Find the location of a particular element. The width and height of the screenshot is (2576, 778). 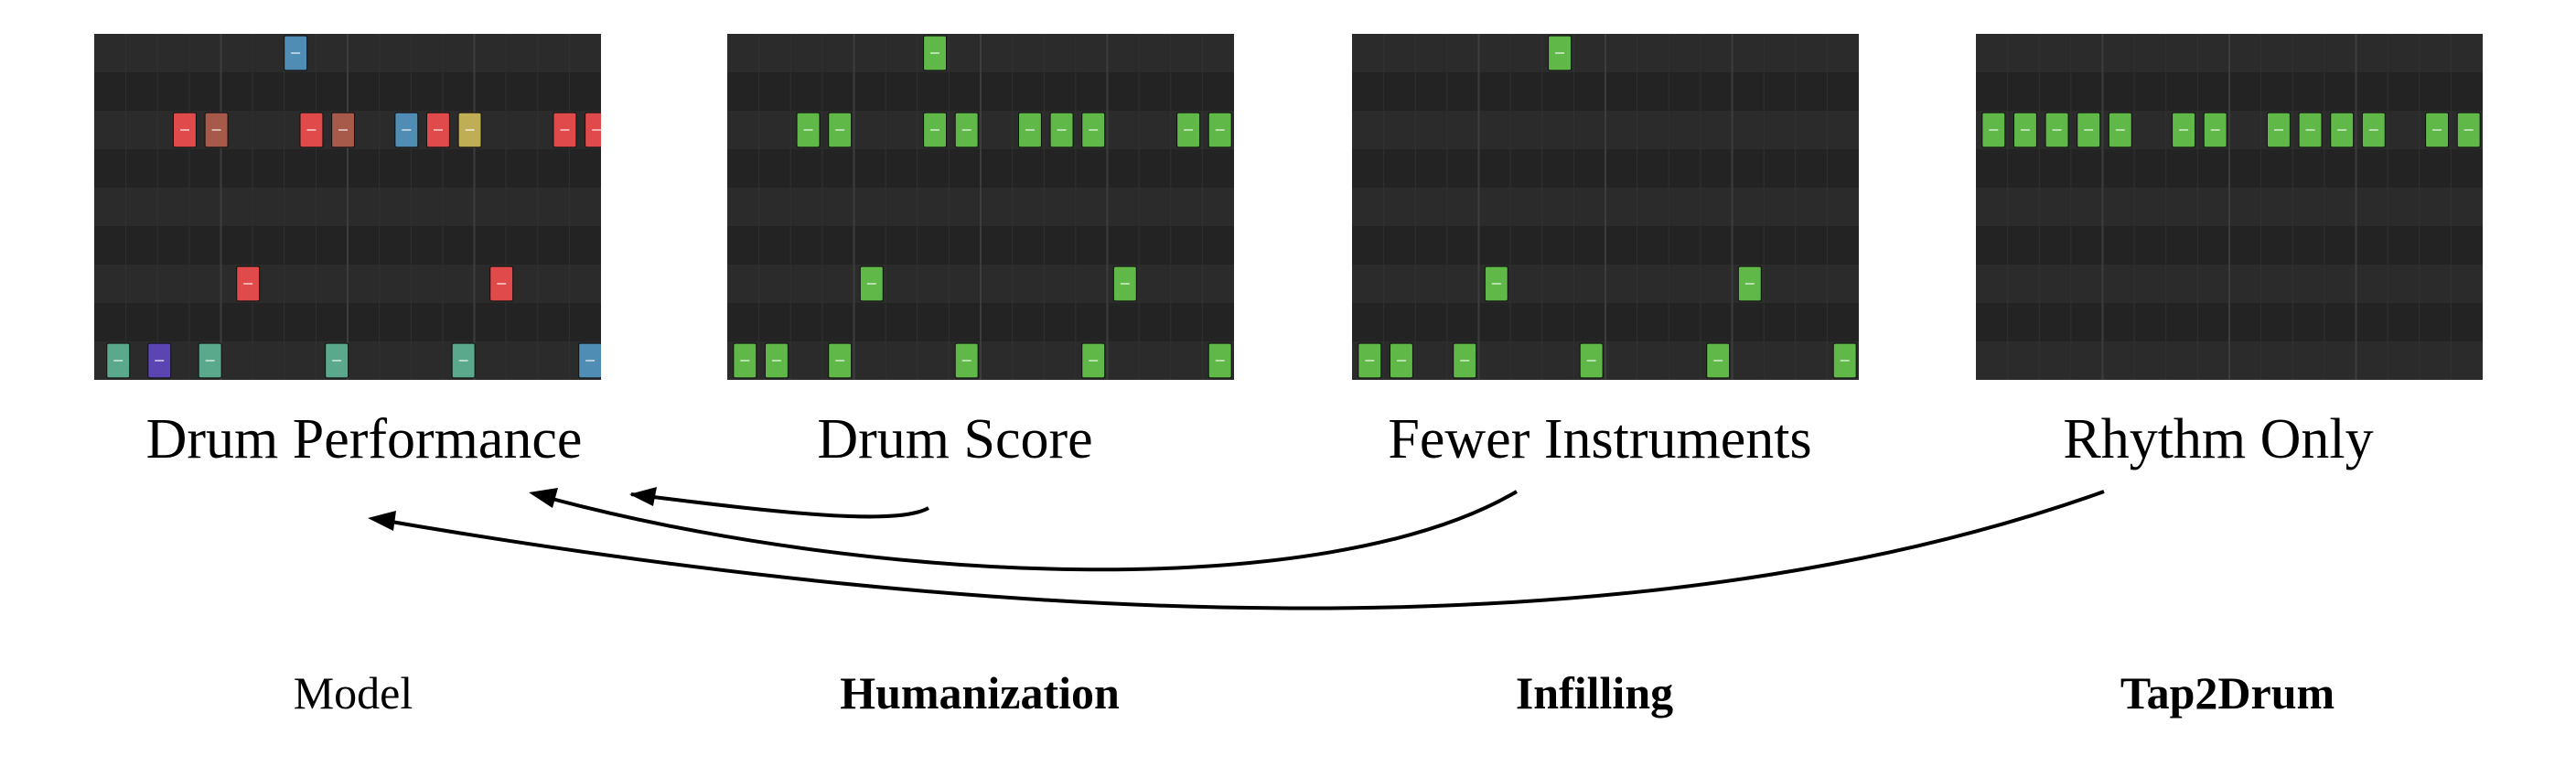

caption-rhythm-only: Rhythm Only is located at coordinates (2219, 439).